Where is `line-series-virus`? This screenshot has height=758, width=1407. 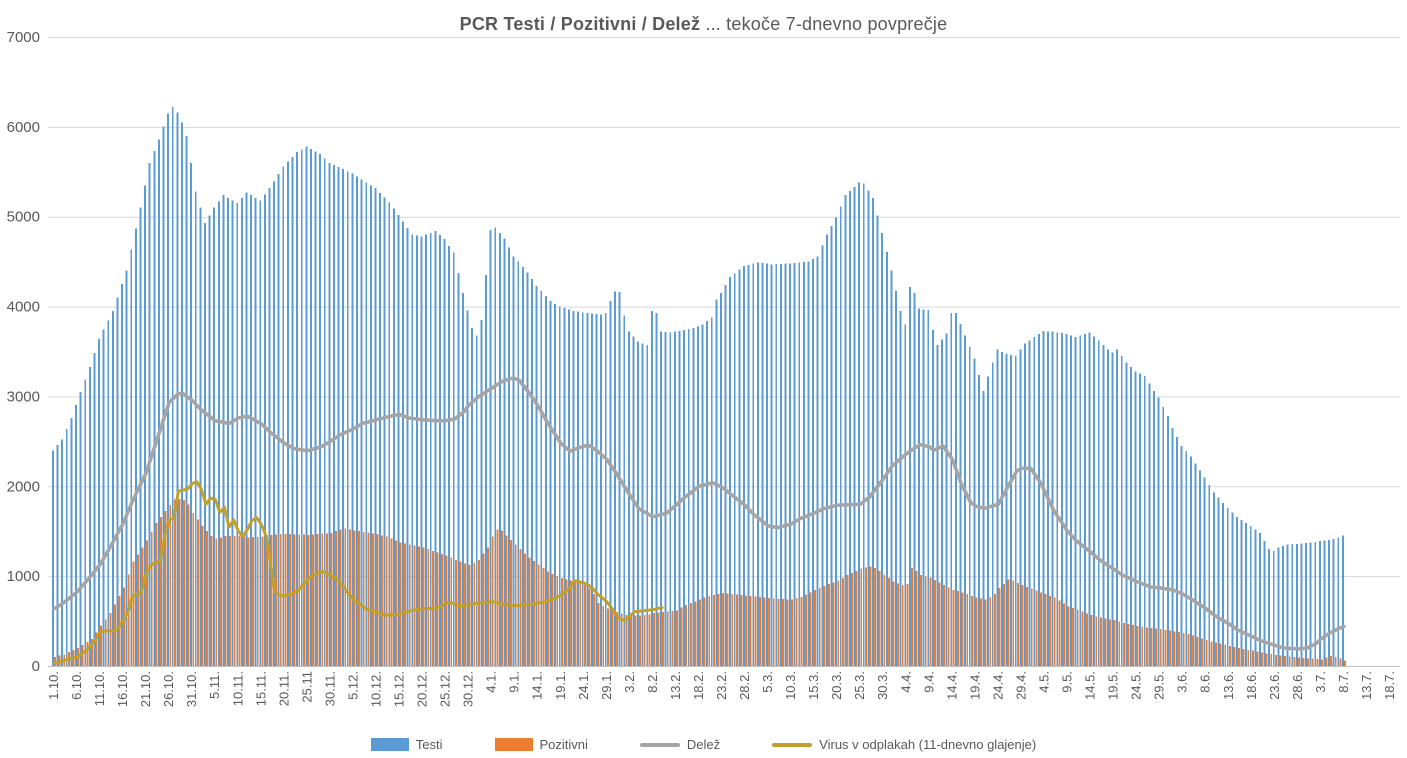 line-series-virus is located at coordinates (358, 572).